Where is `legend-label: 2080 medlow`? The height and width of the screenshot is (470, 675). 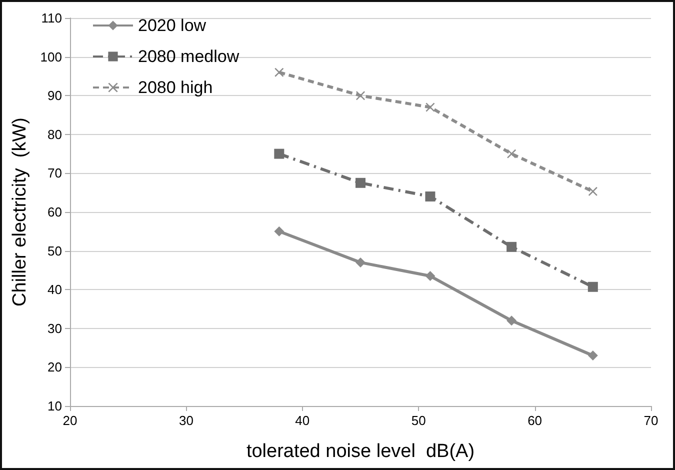 legend-label: 2080 medlow is located at coordinates (189, 56).